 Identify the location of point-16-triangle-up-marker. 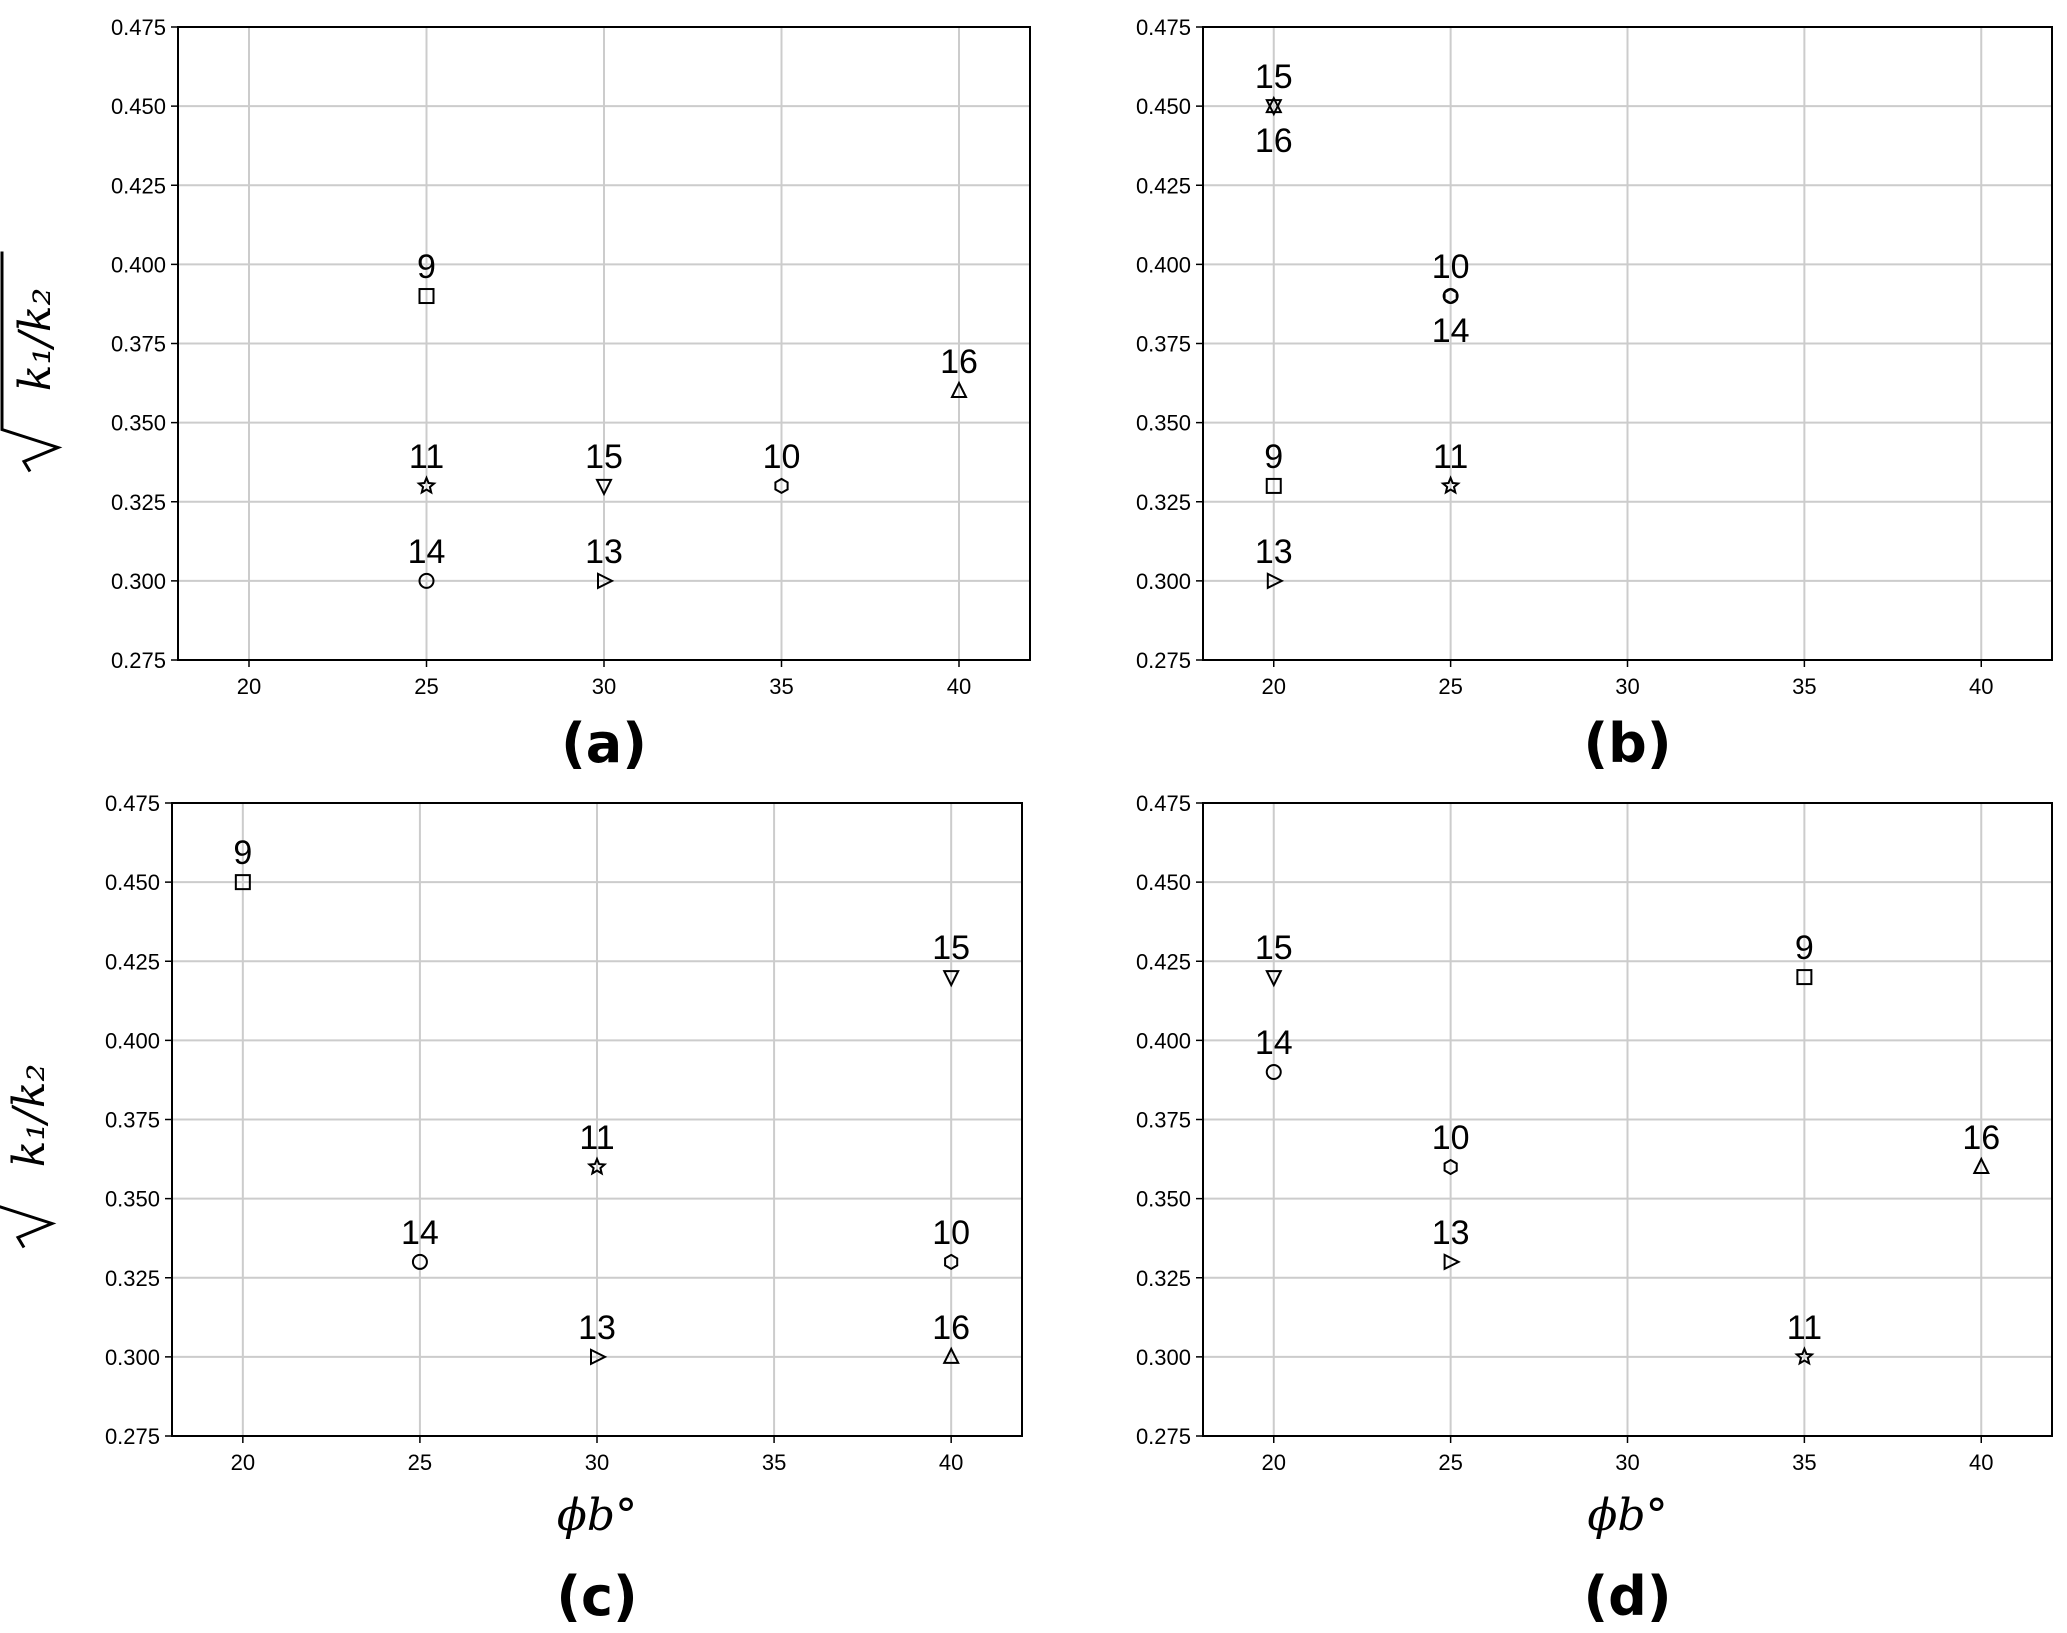
(959, 389).